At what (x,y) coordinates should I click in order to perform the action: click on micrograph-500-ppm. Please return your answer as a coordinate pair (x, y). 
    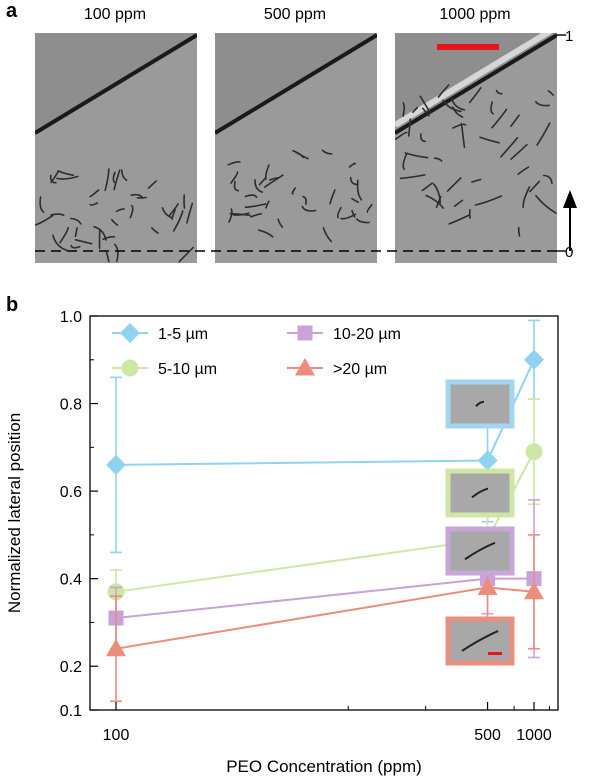
    Looking at the image, I should click on (296, 148).